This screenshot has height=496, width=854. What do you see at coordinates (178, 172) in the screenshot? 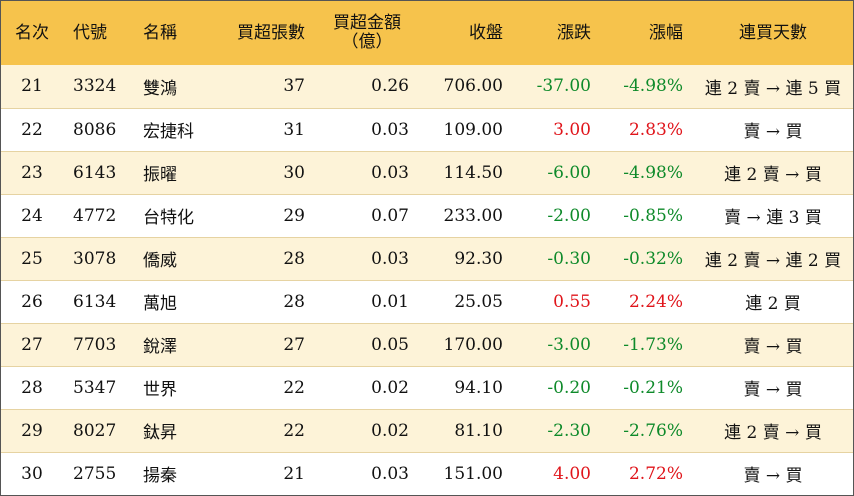
I see `name-cell: 振曜` at bounding box center [178, 172].